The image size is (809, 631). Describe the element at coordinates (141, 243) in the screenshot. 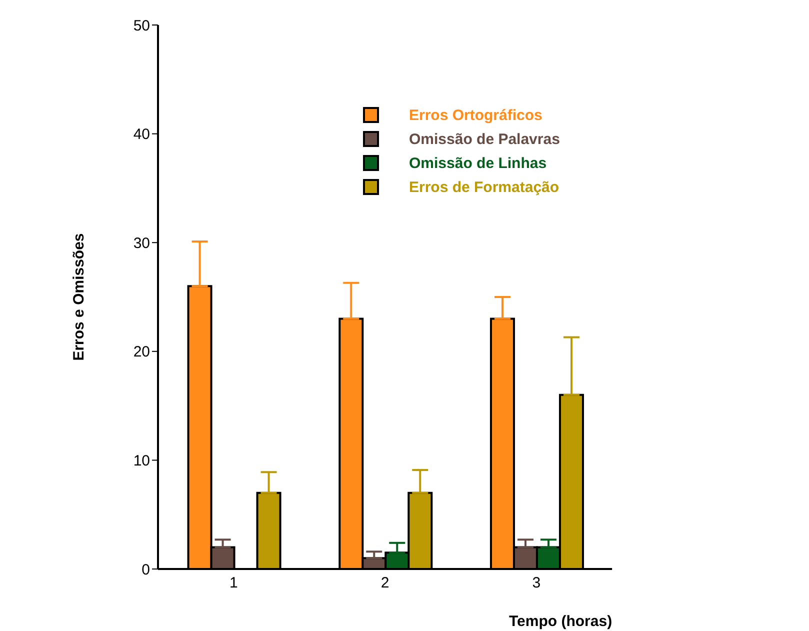

I see `y-tick-label: 30` at that location.